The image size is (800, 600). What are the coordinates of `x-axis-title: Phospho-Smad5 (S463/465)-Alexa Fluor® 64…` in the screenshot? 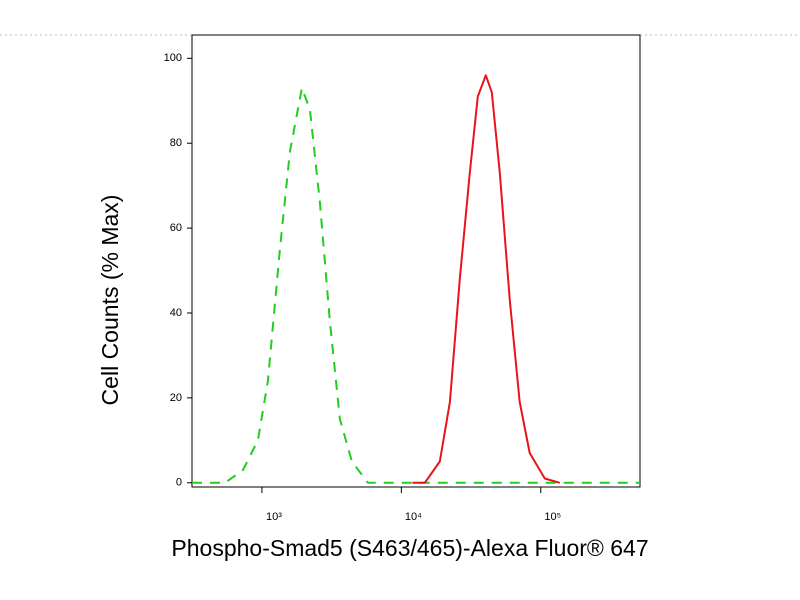 It's located at (409, 548).